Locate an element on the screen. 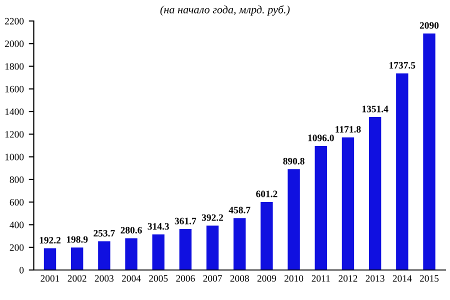 The width and height of the screenshot is (450, 300). data-label: 1171.8 is located at coordinates (348, 129).